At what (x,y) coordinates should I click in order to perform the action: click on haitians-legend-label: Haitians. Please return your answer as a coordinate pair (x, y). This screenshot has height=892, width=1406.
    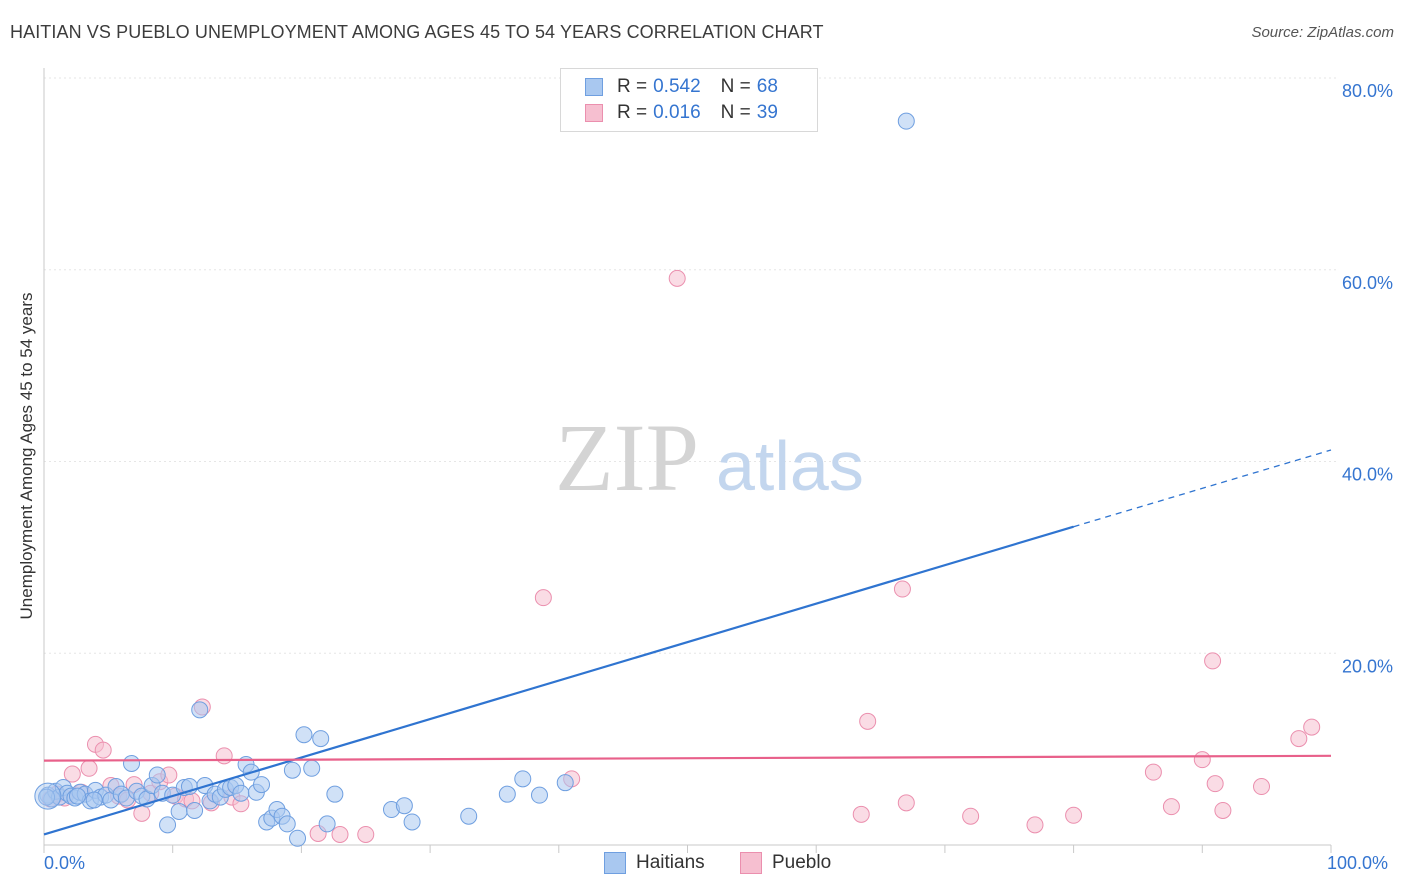
    Looking at the image, I should click on (670, 862).